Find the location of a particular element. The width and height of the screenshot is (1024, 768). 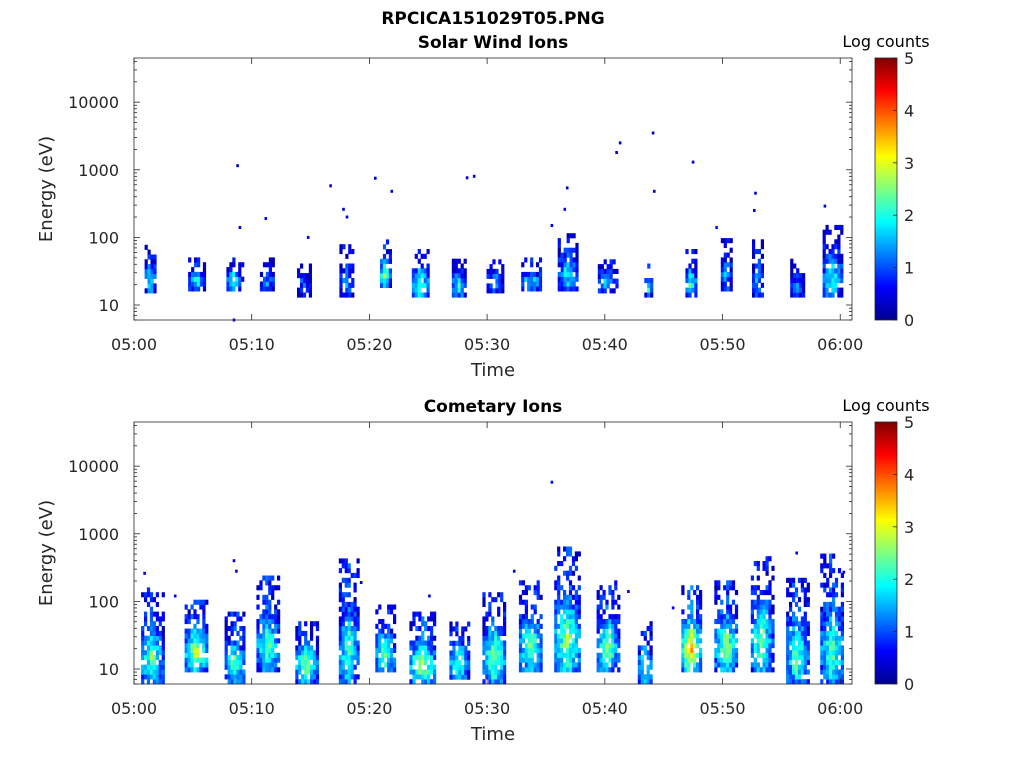

x-tick-label: 05:20 is located at coordinates (369, 708).